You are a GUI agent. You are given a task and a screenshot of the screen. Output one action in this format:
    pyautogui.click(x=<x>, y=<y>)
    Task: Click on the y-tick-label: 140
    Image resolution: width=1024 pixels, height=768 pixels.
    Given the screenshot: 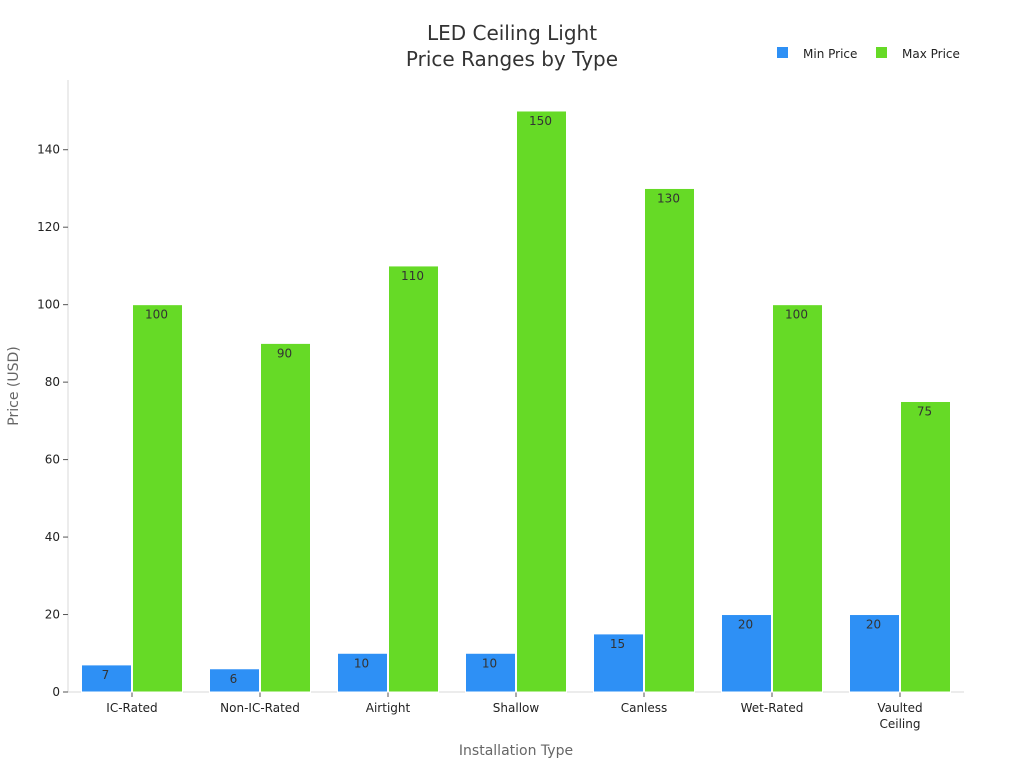 What is the action you would take?
    pyautogui.click(x=48, y=150)
    